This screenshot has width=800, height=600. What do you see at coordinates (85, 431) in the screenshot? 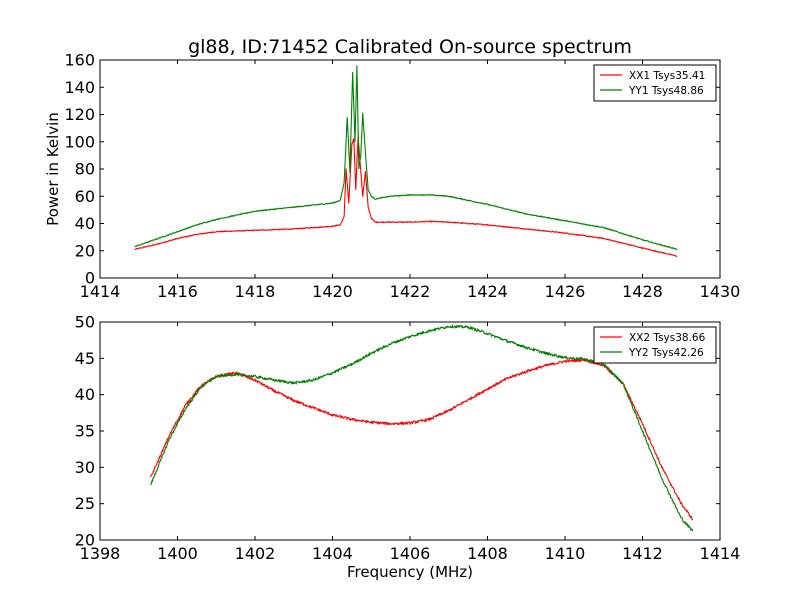
I see `y-tick-label: 35` at bounding box center [85, 431].